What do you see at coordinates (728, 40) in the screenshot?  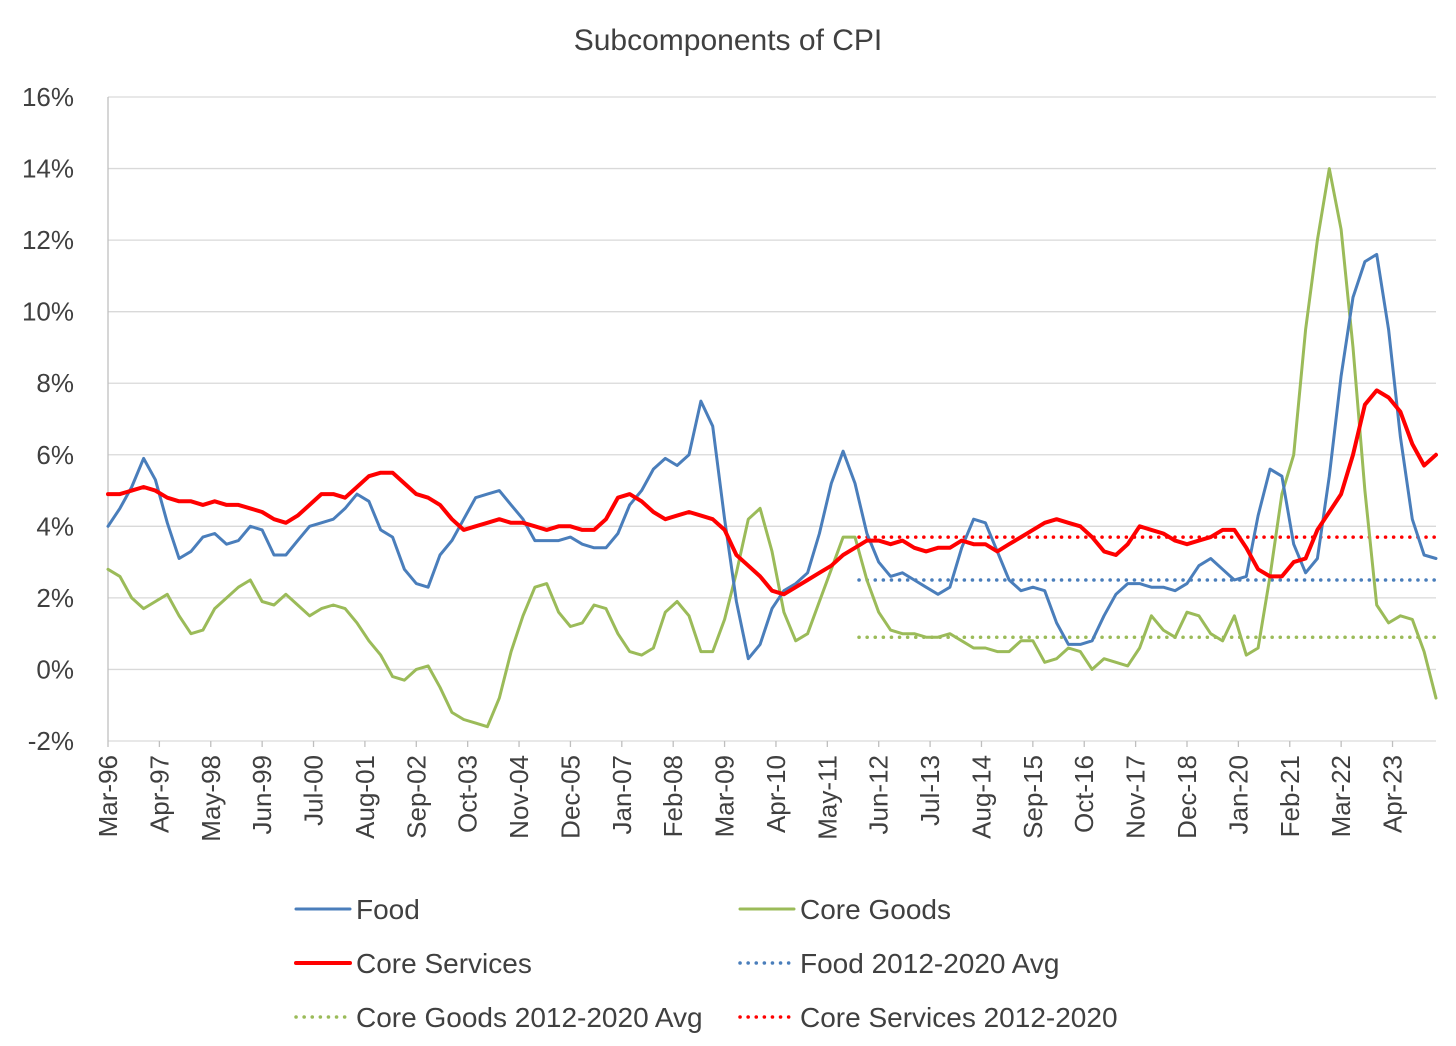 I see `chart-title: Subcomponents of CPI` at bounding box center [728, 40].